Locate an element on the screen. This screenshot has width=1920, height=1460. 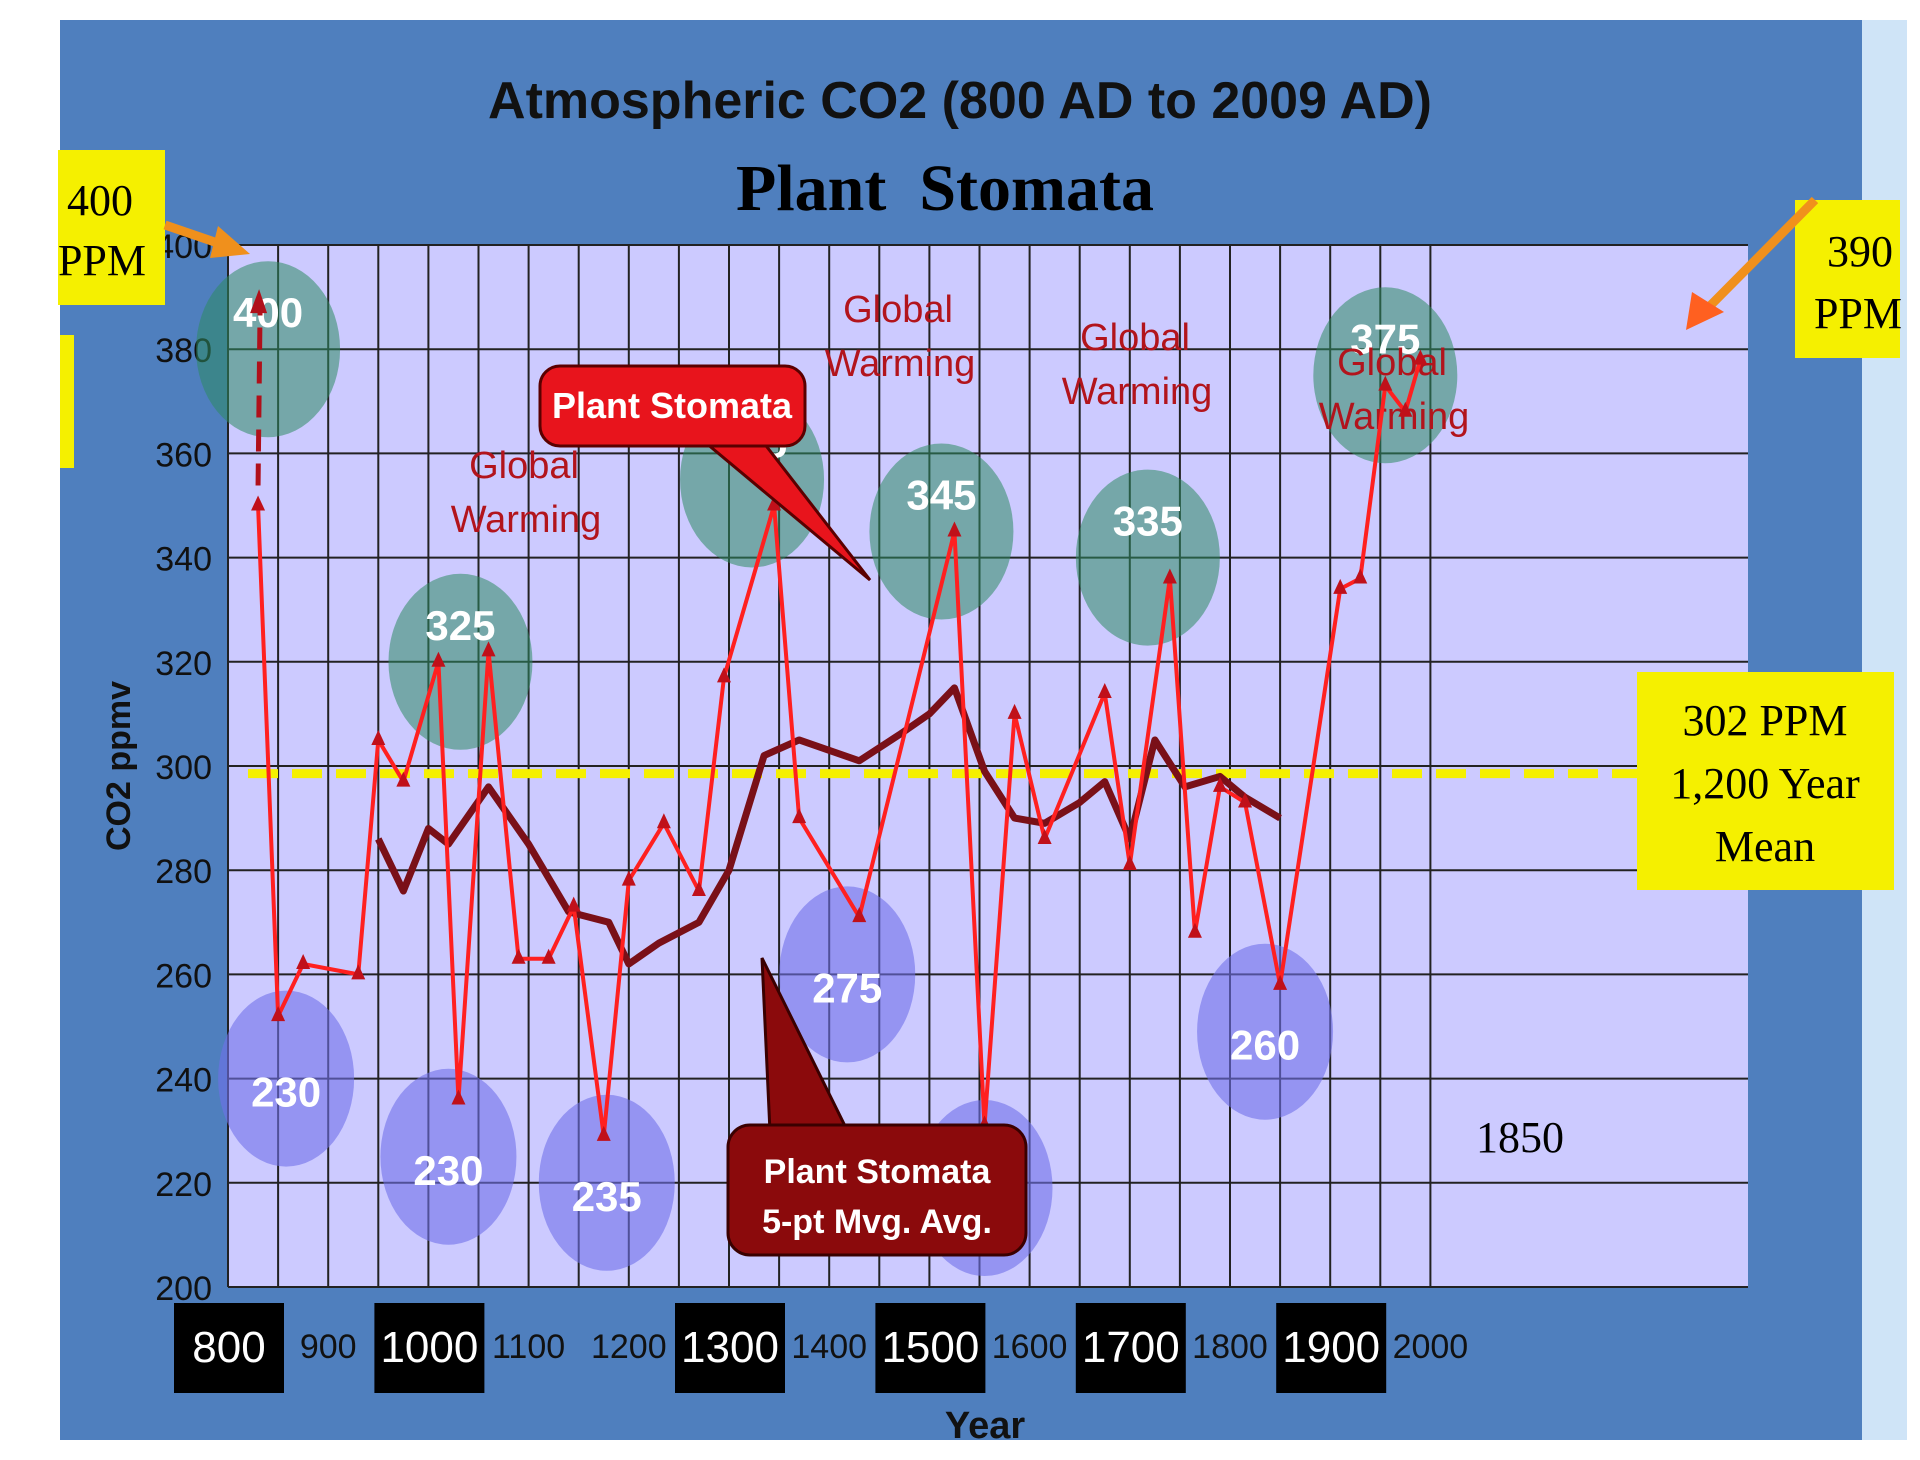
high-circle-label: 400 is located at coordinates (268, 312).